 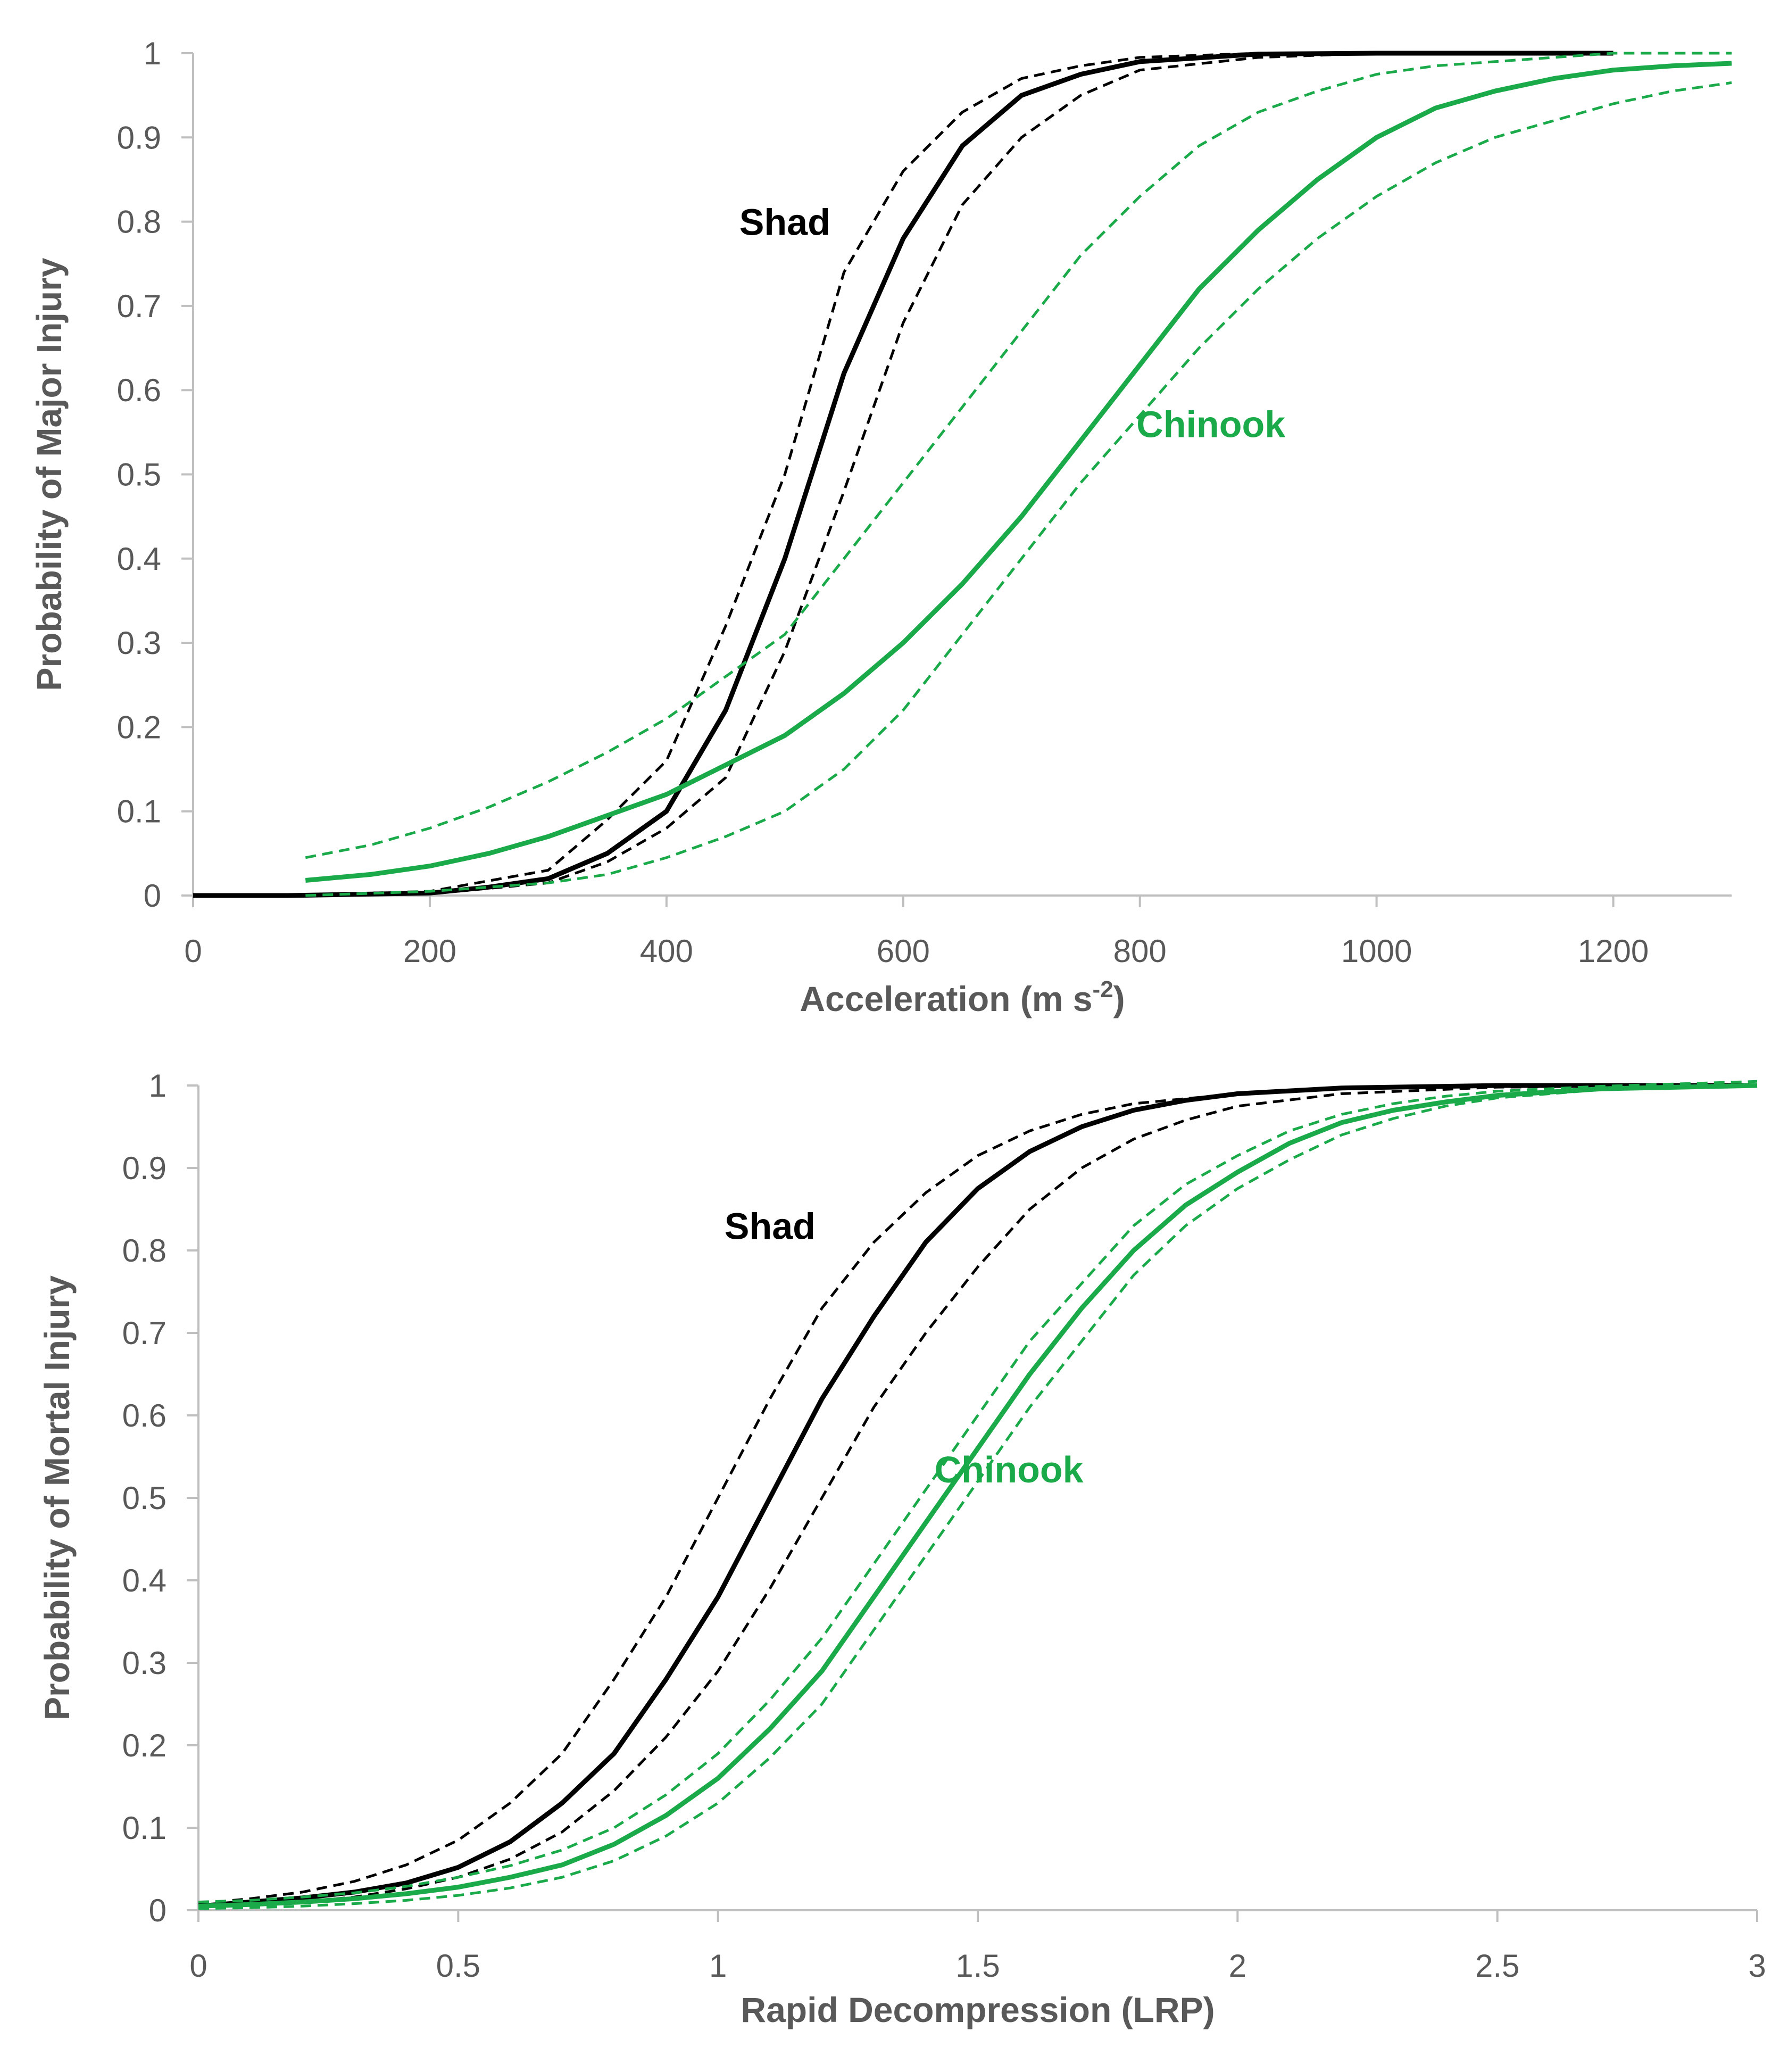 What do you see at coordinates (666, 951) in the screenshot?
I see `x-tick-label: 400` at bounding box center [666, 951].